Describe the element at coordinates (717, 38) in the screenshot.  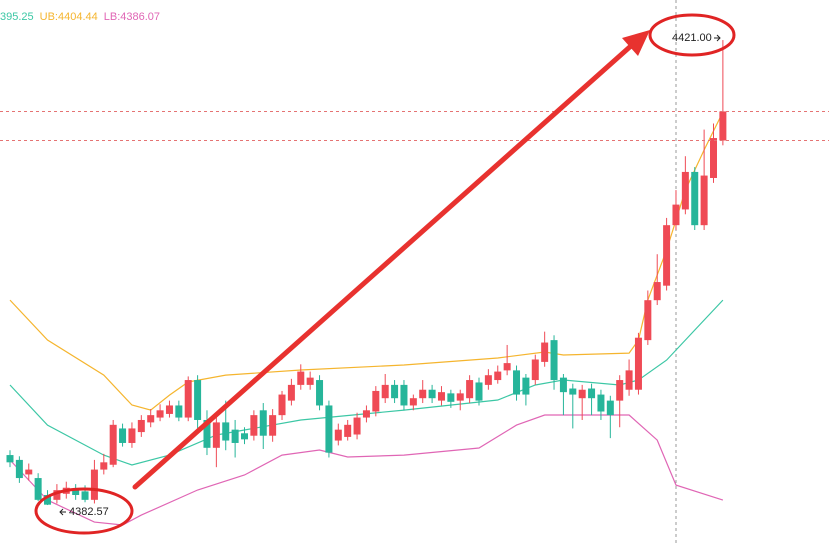
I see `high-label-arrow` at that location.